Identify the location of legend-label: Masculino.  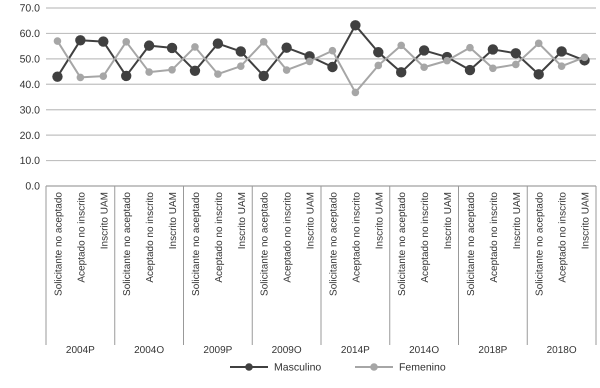
(298, 368).